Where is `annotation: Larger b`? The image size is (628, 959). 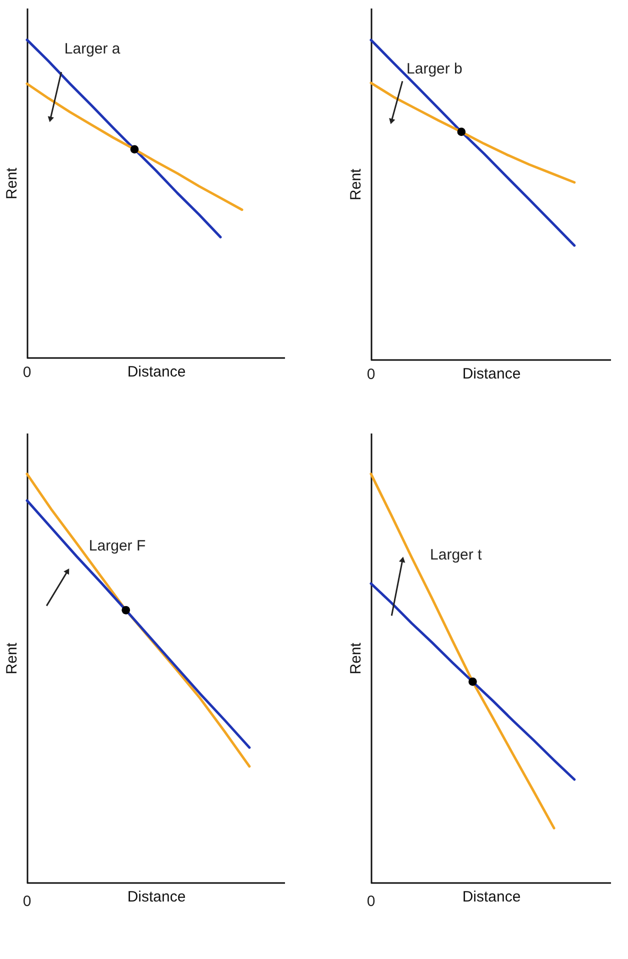 annotation: Larger b is located at coordinates (434, 69).